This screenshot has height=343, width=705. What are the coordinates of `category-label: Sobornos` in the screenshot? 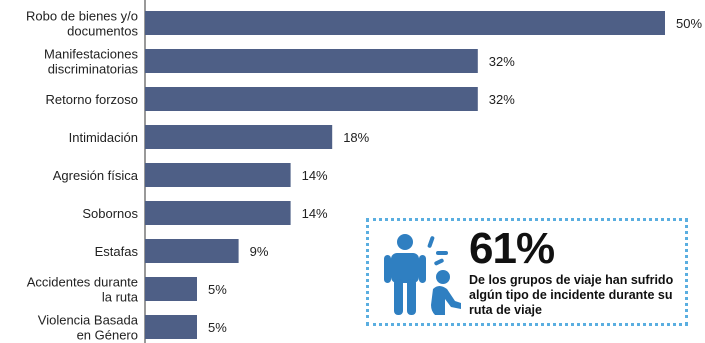 It's located at (110, 213).